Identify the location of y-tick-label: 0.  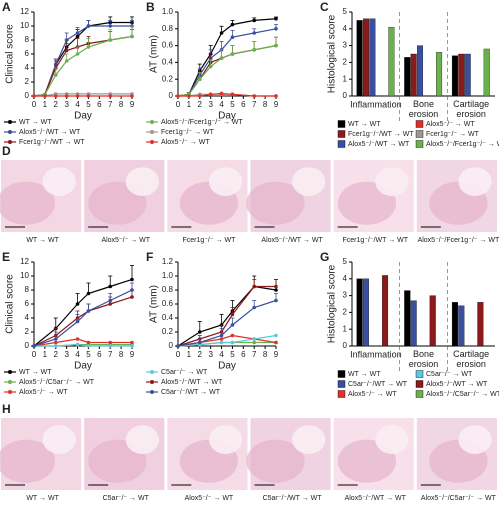
(27, 95).